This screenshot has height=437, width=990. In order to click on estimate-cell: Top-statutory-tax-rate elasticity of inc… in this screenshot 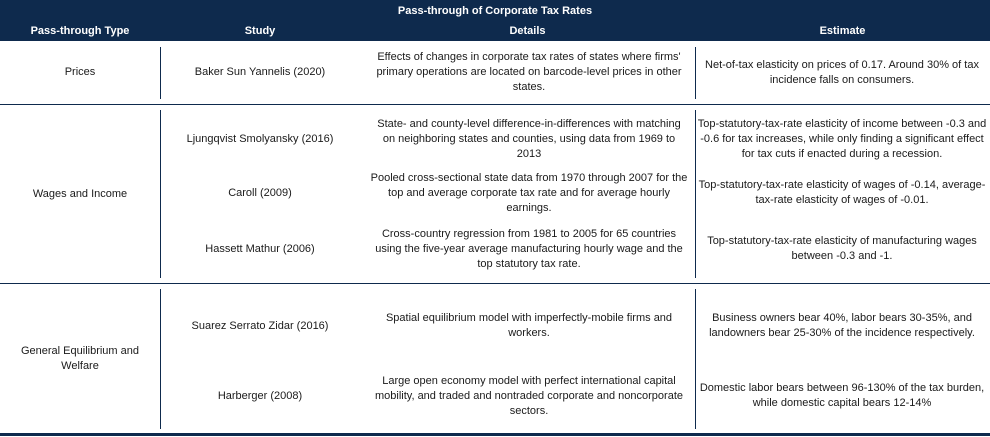, I will do `click(842, 139)`.